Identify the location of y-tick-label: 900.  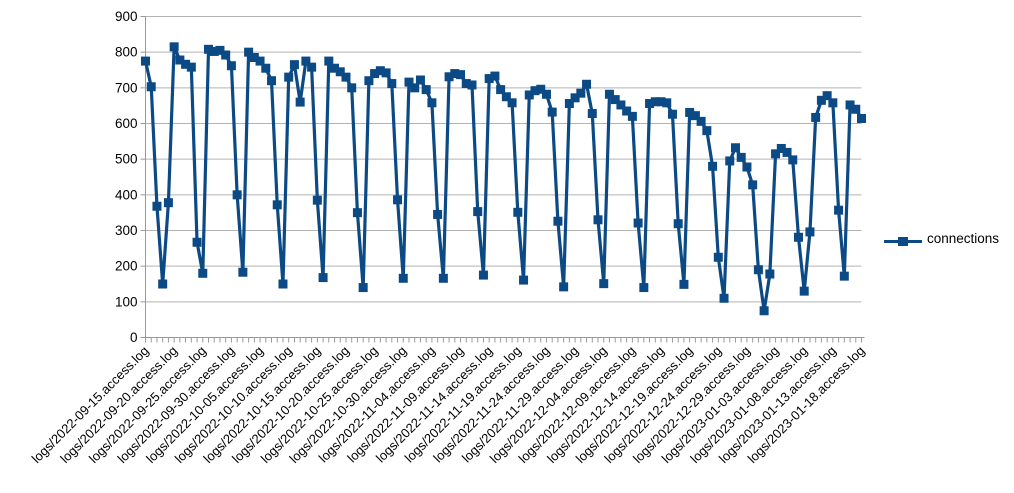
(126, 16).